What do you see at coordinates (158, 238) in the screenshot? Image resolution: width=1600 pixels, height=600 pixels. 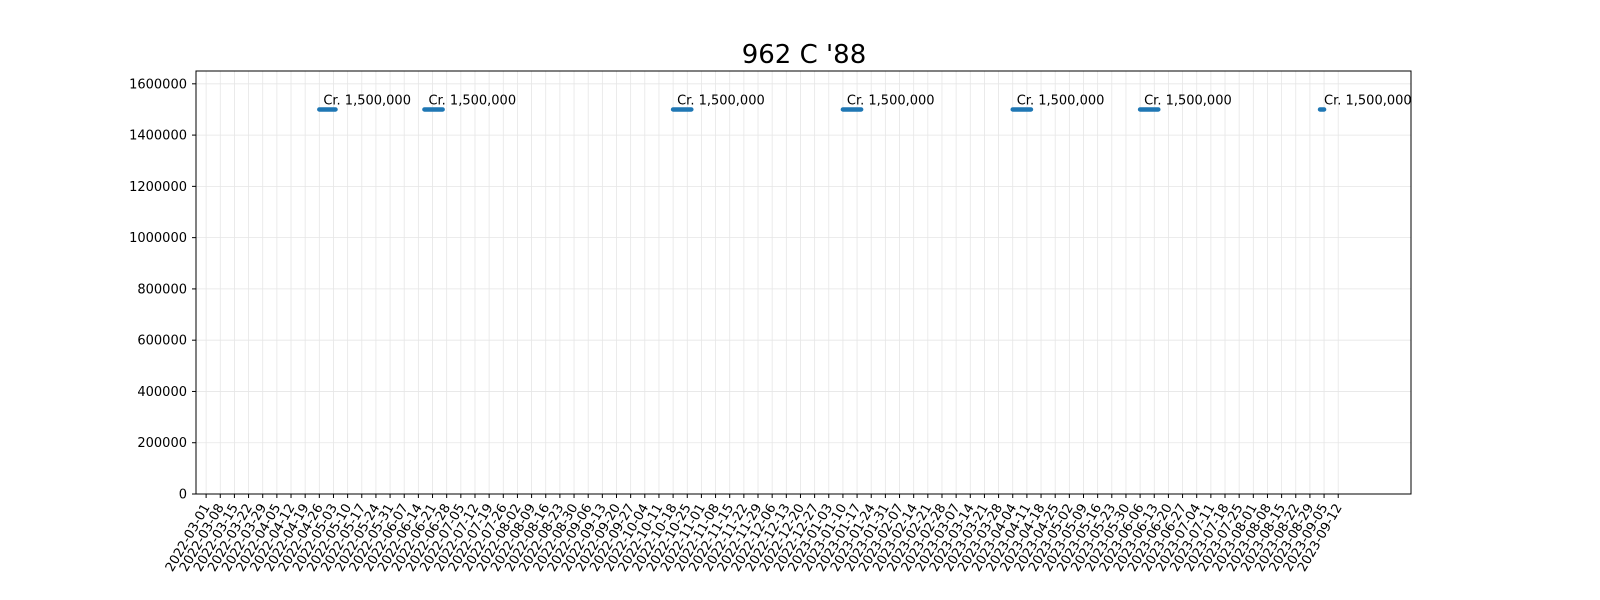 I see `y-tick-label: 1000000` at bounding box center [158, 238].